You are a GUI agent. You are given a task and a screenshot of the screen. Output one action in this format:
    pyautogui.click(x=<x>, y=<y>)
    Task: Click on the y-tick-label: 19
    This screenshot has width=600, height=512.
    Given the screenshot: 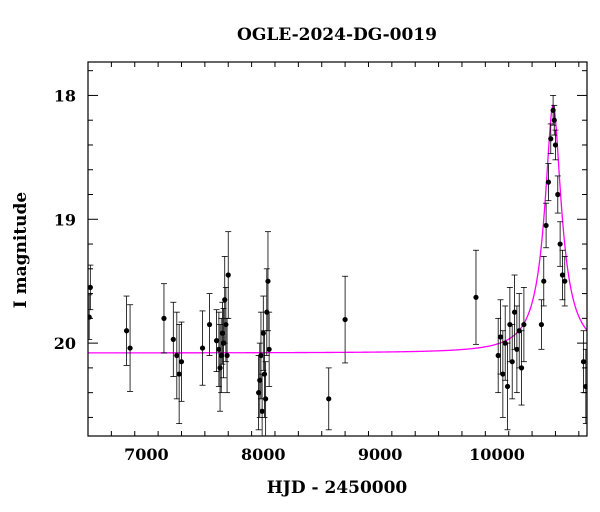 What is the action you would take?
    pyautogui.click(x=65, y=219)
    